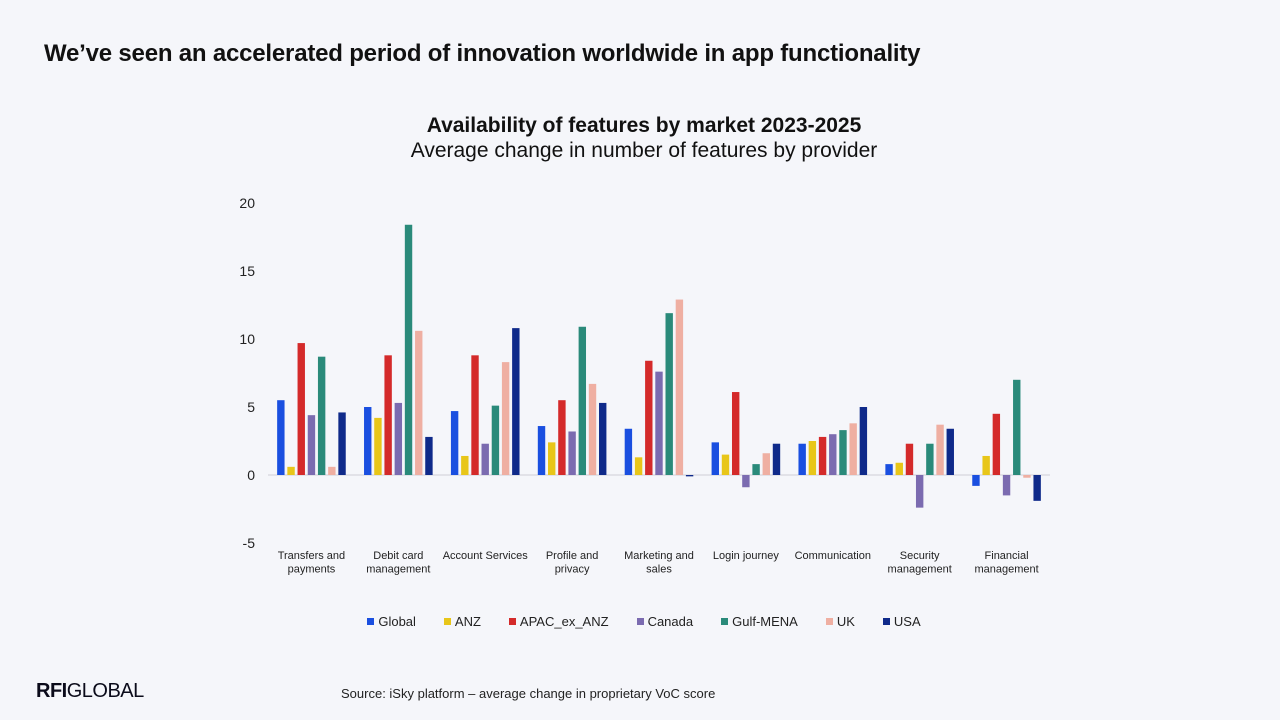 The image size is (1280, 720). I want to click on y-tick-label: 5, so click(251, 407).